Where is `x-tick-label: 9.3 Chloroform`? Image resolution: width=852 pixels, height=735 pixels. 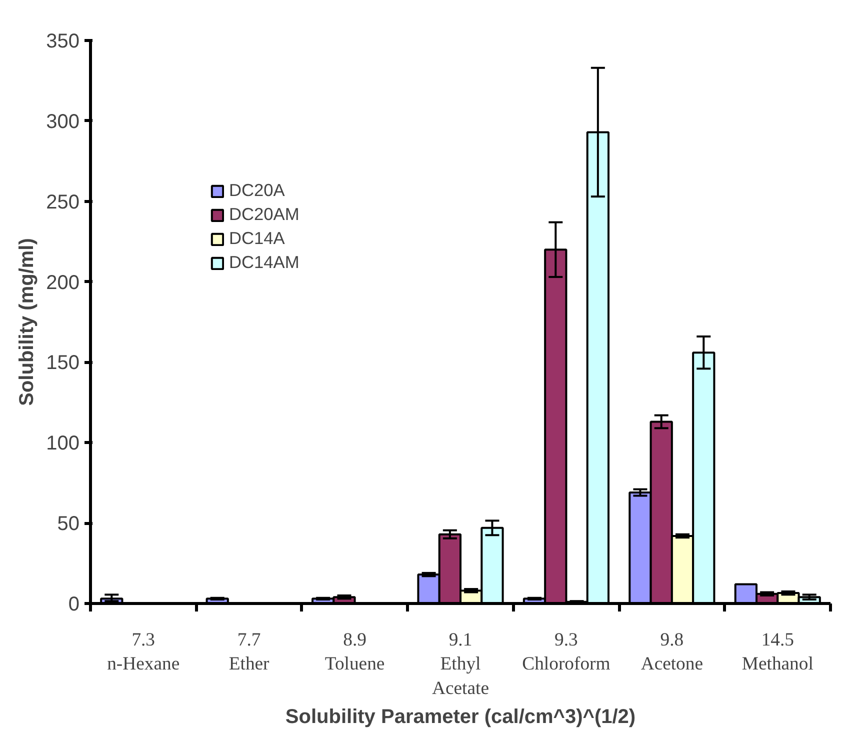
x-tick-label: 9.3 Chloroform is located at coordinates (566, 652).